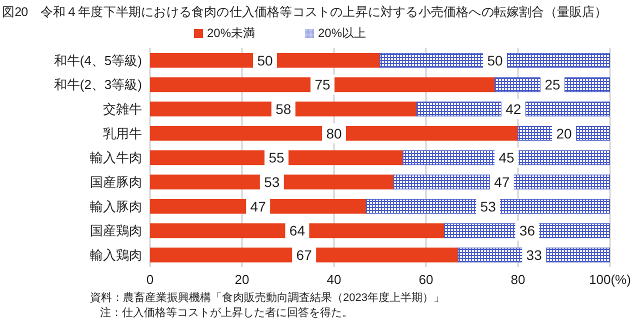  I want to click on x-tick-label: 80, so click(518, 280).